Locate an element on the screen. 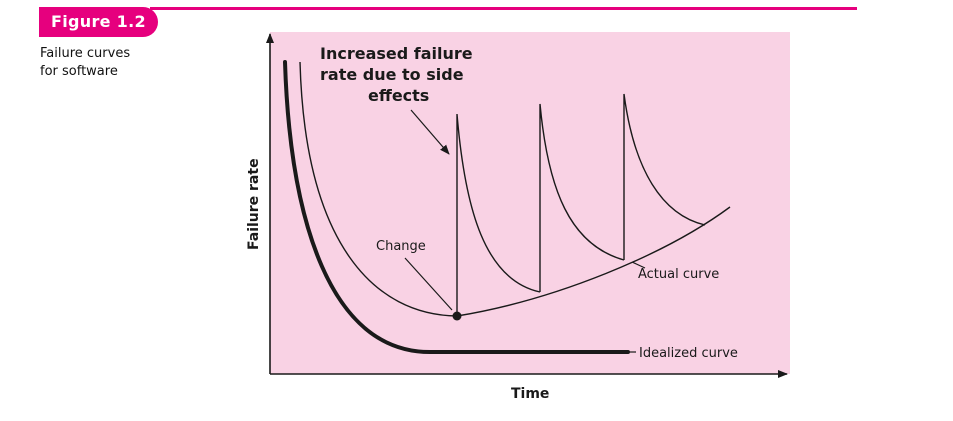 Image resolution: width=953 pixels, height=421 pixels. idealized-curve-label: Idealized curve is located at coordinates (688, 353).